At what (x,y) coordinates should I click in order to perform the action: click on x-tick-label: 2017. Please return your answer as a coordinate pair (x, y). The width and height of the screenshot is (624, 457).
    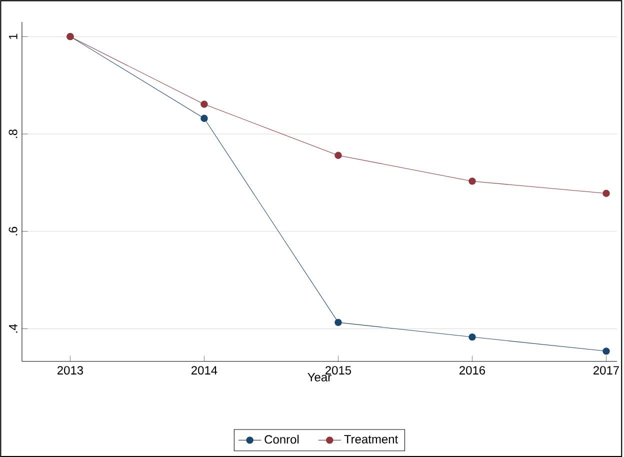
    Looking at the image, I should click on (606, 370).